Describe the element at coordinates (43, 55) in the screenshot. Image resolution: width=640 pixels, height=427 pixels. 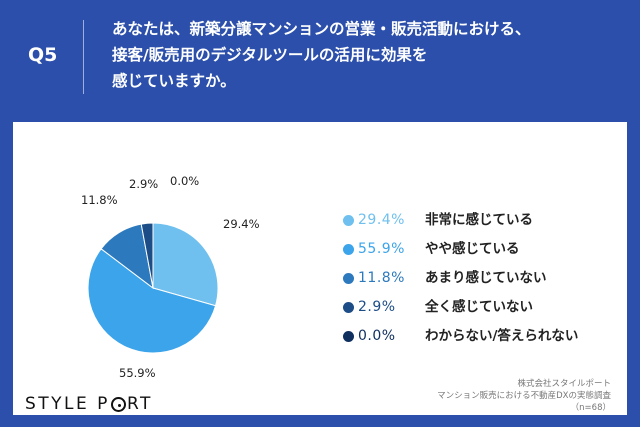
I see `question-number: Q5` at that location.